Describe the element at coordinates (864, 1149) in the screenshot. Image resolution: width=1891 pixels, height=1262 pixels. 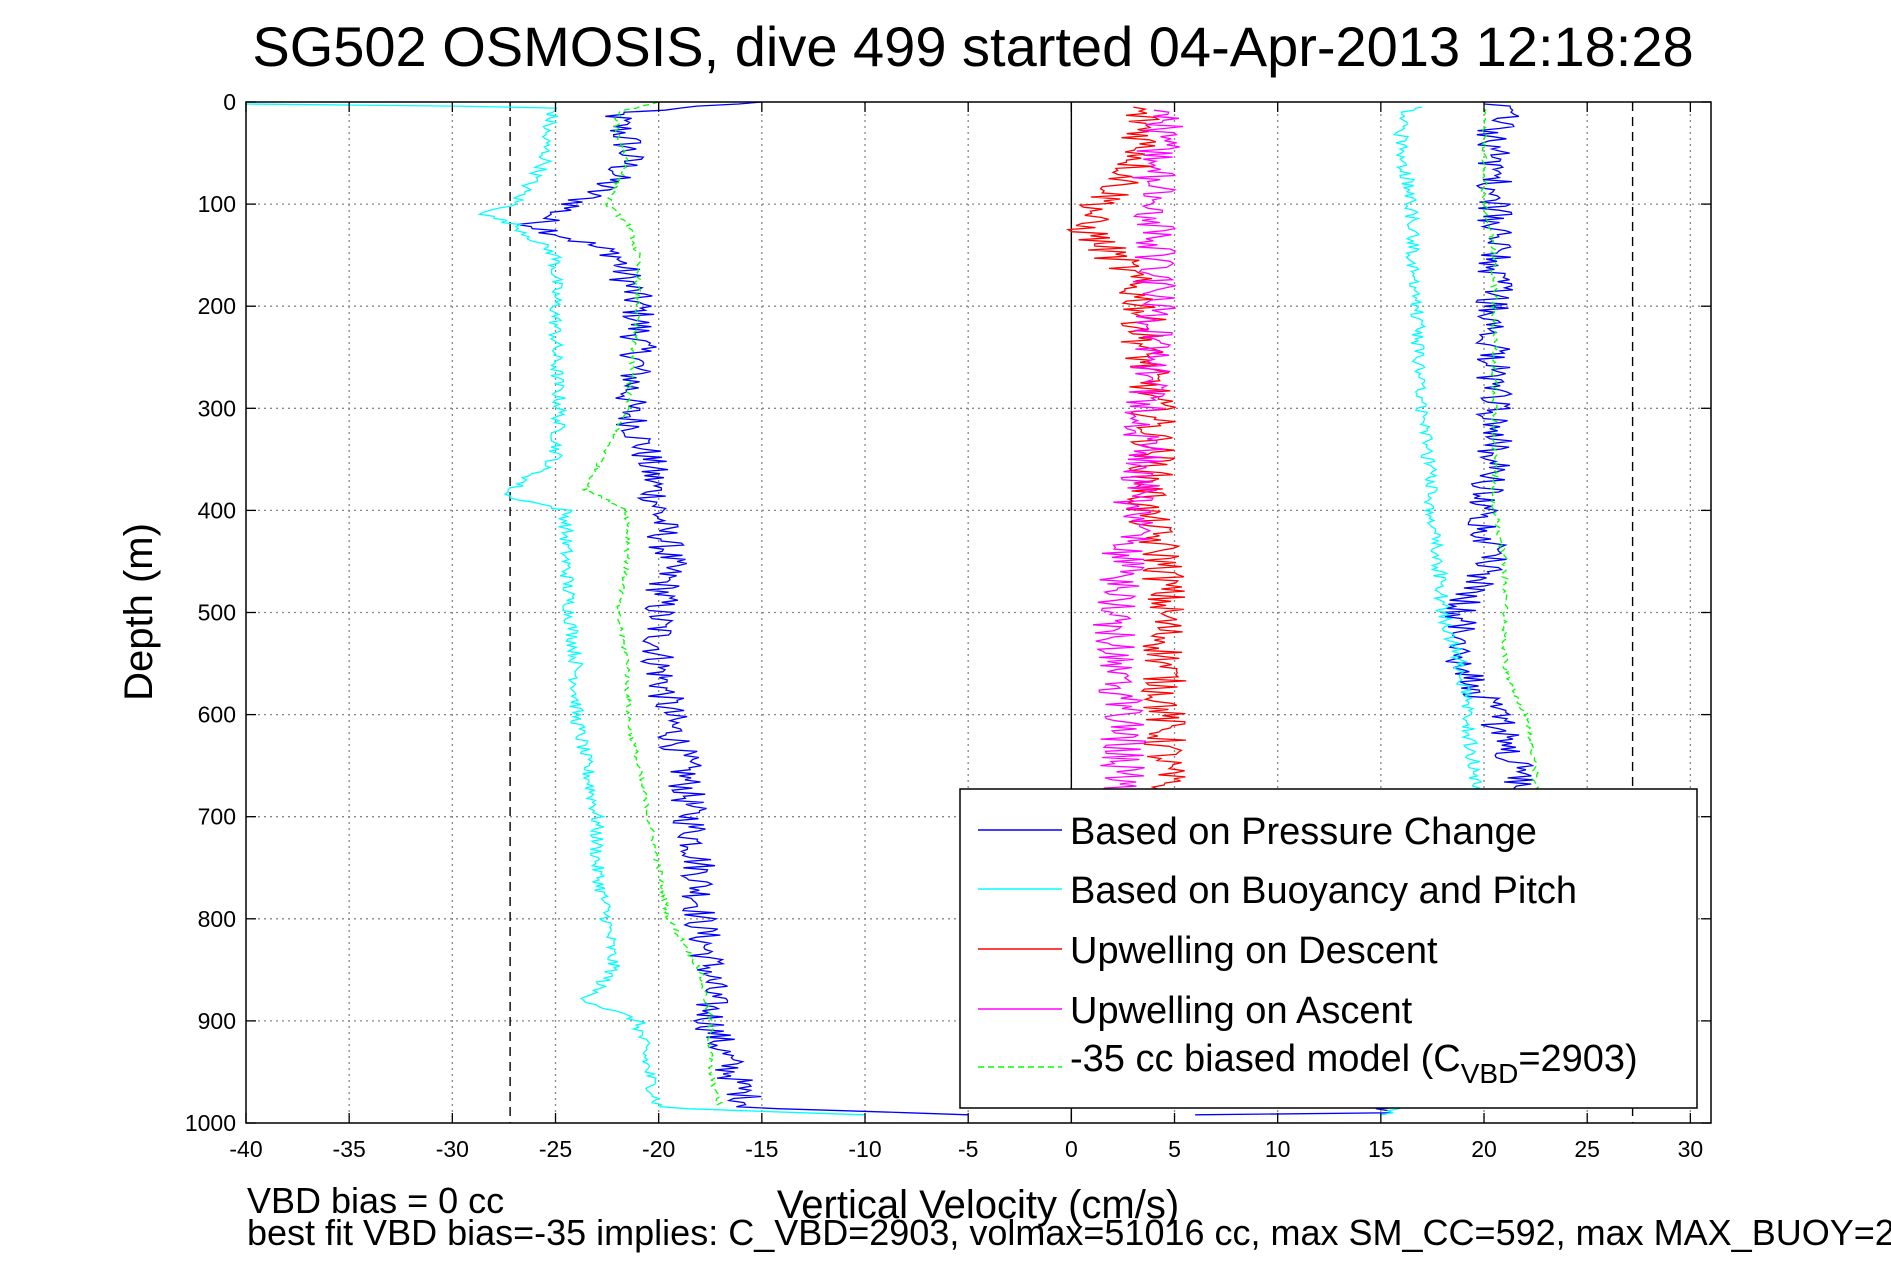
I see `x-tick-label-6: -10` at that location.